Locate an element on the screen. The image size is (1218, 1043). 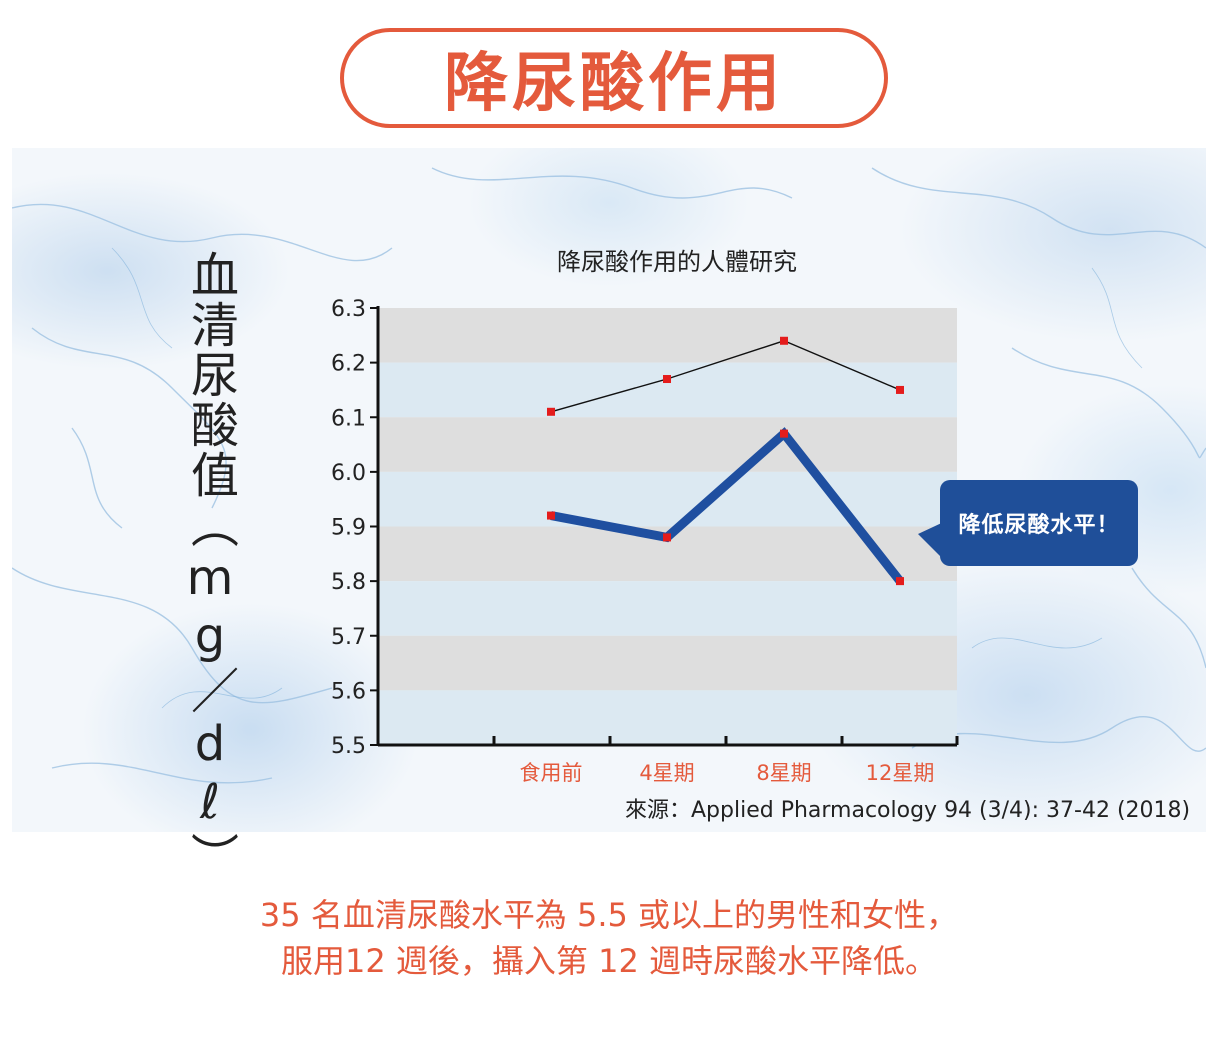
series-line-thick is located at coordinates (727, 505).